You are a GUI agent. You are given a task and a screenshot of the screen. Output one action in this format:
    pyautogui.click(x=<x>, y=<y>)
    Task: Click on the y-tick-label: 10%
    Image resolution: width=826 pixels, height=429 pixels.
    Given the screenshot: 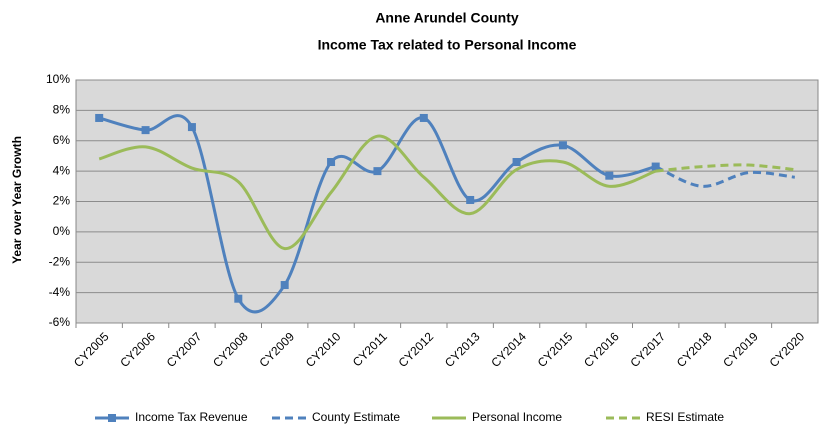 What is the action you would take?
    pyautogui.click(x=58, y=79)
    